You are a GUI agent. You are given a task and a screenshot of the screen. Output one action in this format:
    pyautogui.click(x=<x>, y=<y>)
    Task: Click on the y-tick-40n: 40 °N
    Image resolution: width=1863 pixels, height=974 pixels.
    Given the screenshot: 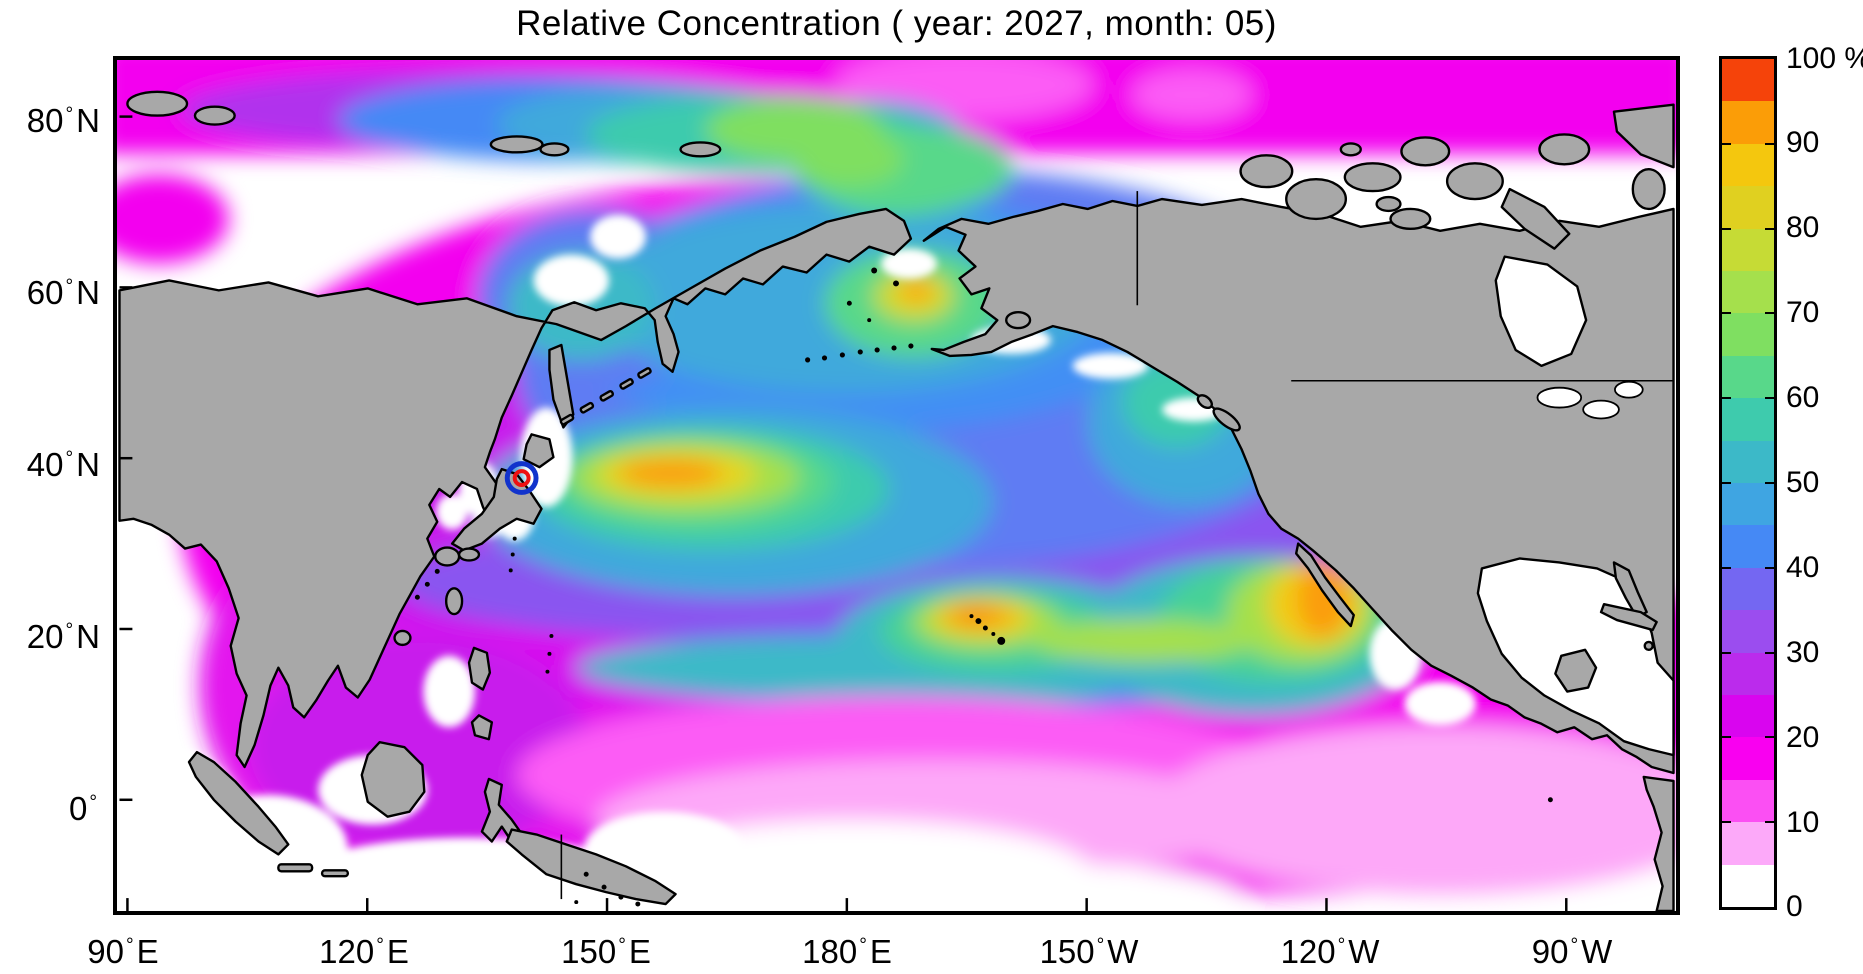 What is the action you would take?
    pyautogui.click(x=63, y=464)
    